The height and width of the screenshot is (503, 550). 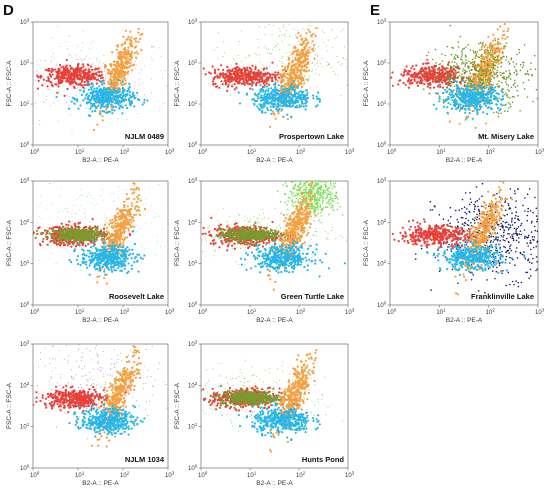 I want to click on x-tick-label: 103, so click(x=350, y=152).